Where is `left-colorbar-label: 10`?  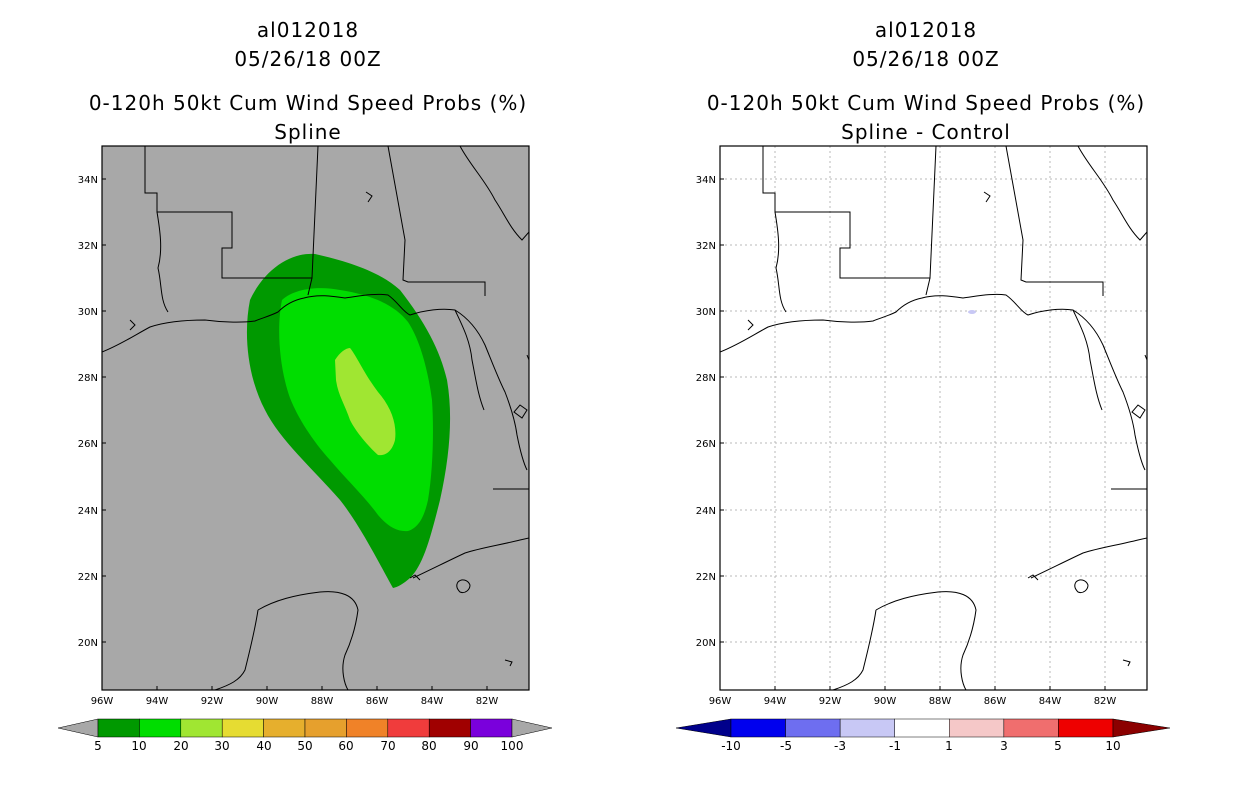
left-colorbar-label: 10 is located at coordinates (138, 746).